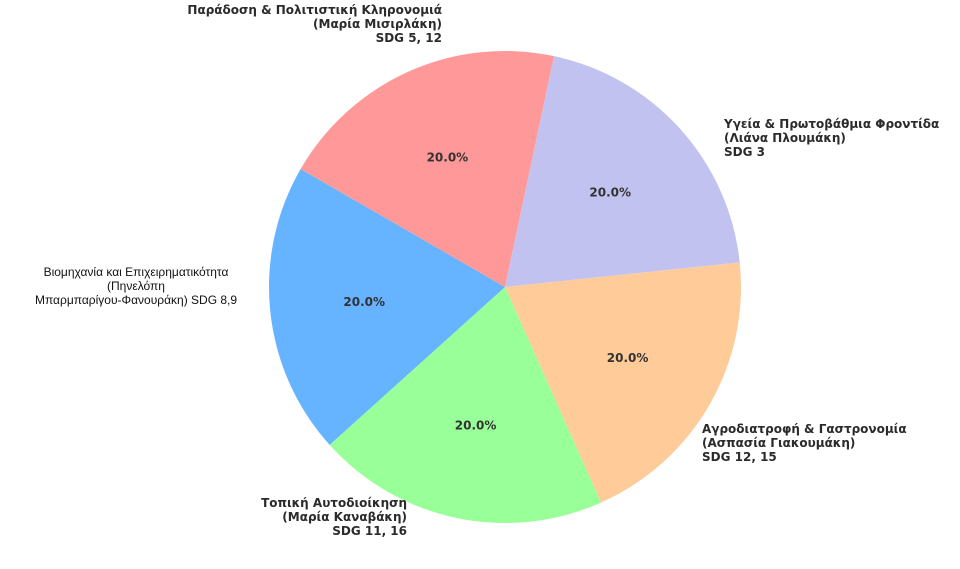  I want to click on category-label: (Μαρία Μισιρλάκη), so click(377, 24).